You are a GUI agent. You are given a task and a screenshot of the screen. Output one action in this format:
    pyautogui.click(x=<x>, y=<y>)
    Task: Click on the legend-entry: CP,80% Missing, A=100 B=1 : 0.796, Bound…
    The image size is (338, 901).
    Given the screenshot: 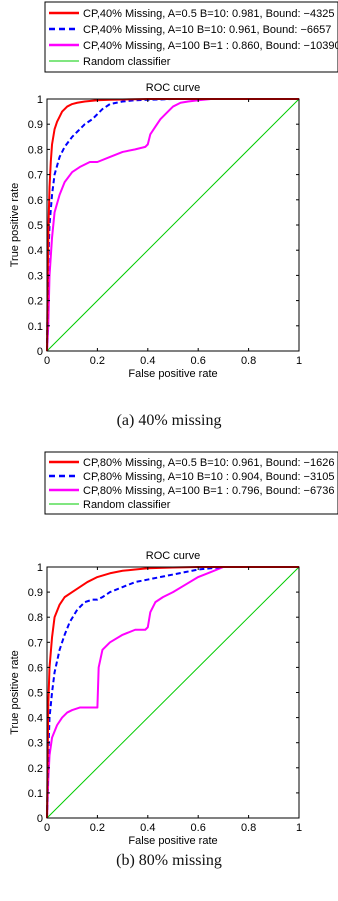 What is the action you would take?
    pyautogui.click(x=208, y=491)
    